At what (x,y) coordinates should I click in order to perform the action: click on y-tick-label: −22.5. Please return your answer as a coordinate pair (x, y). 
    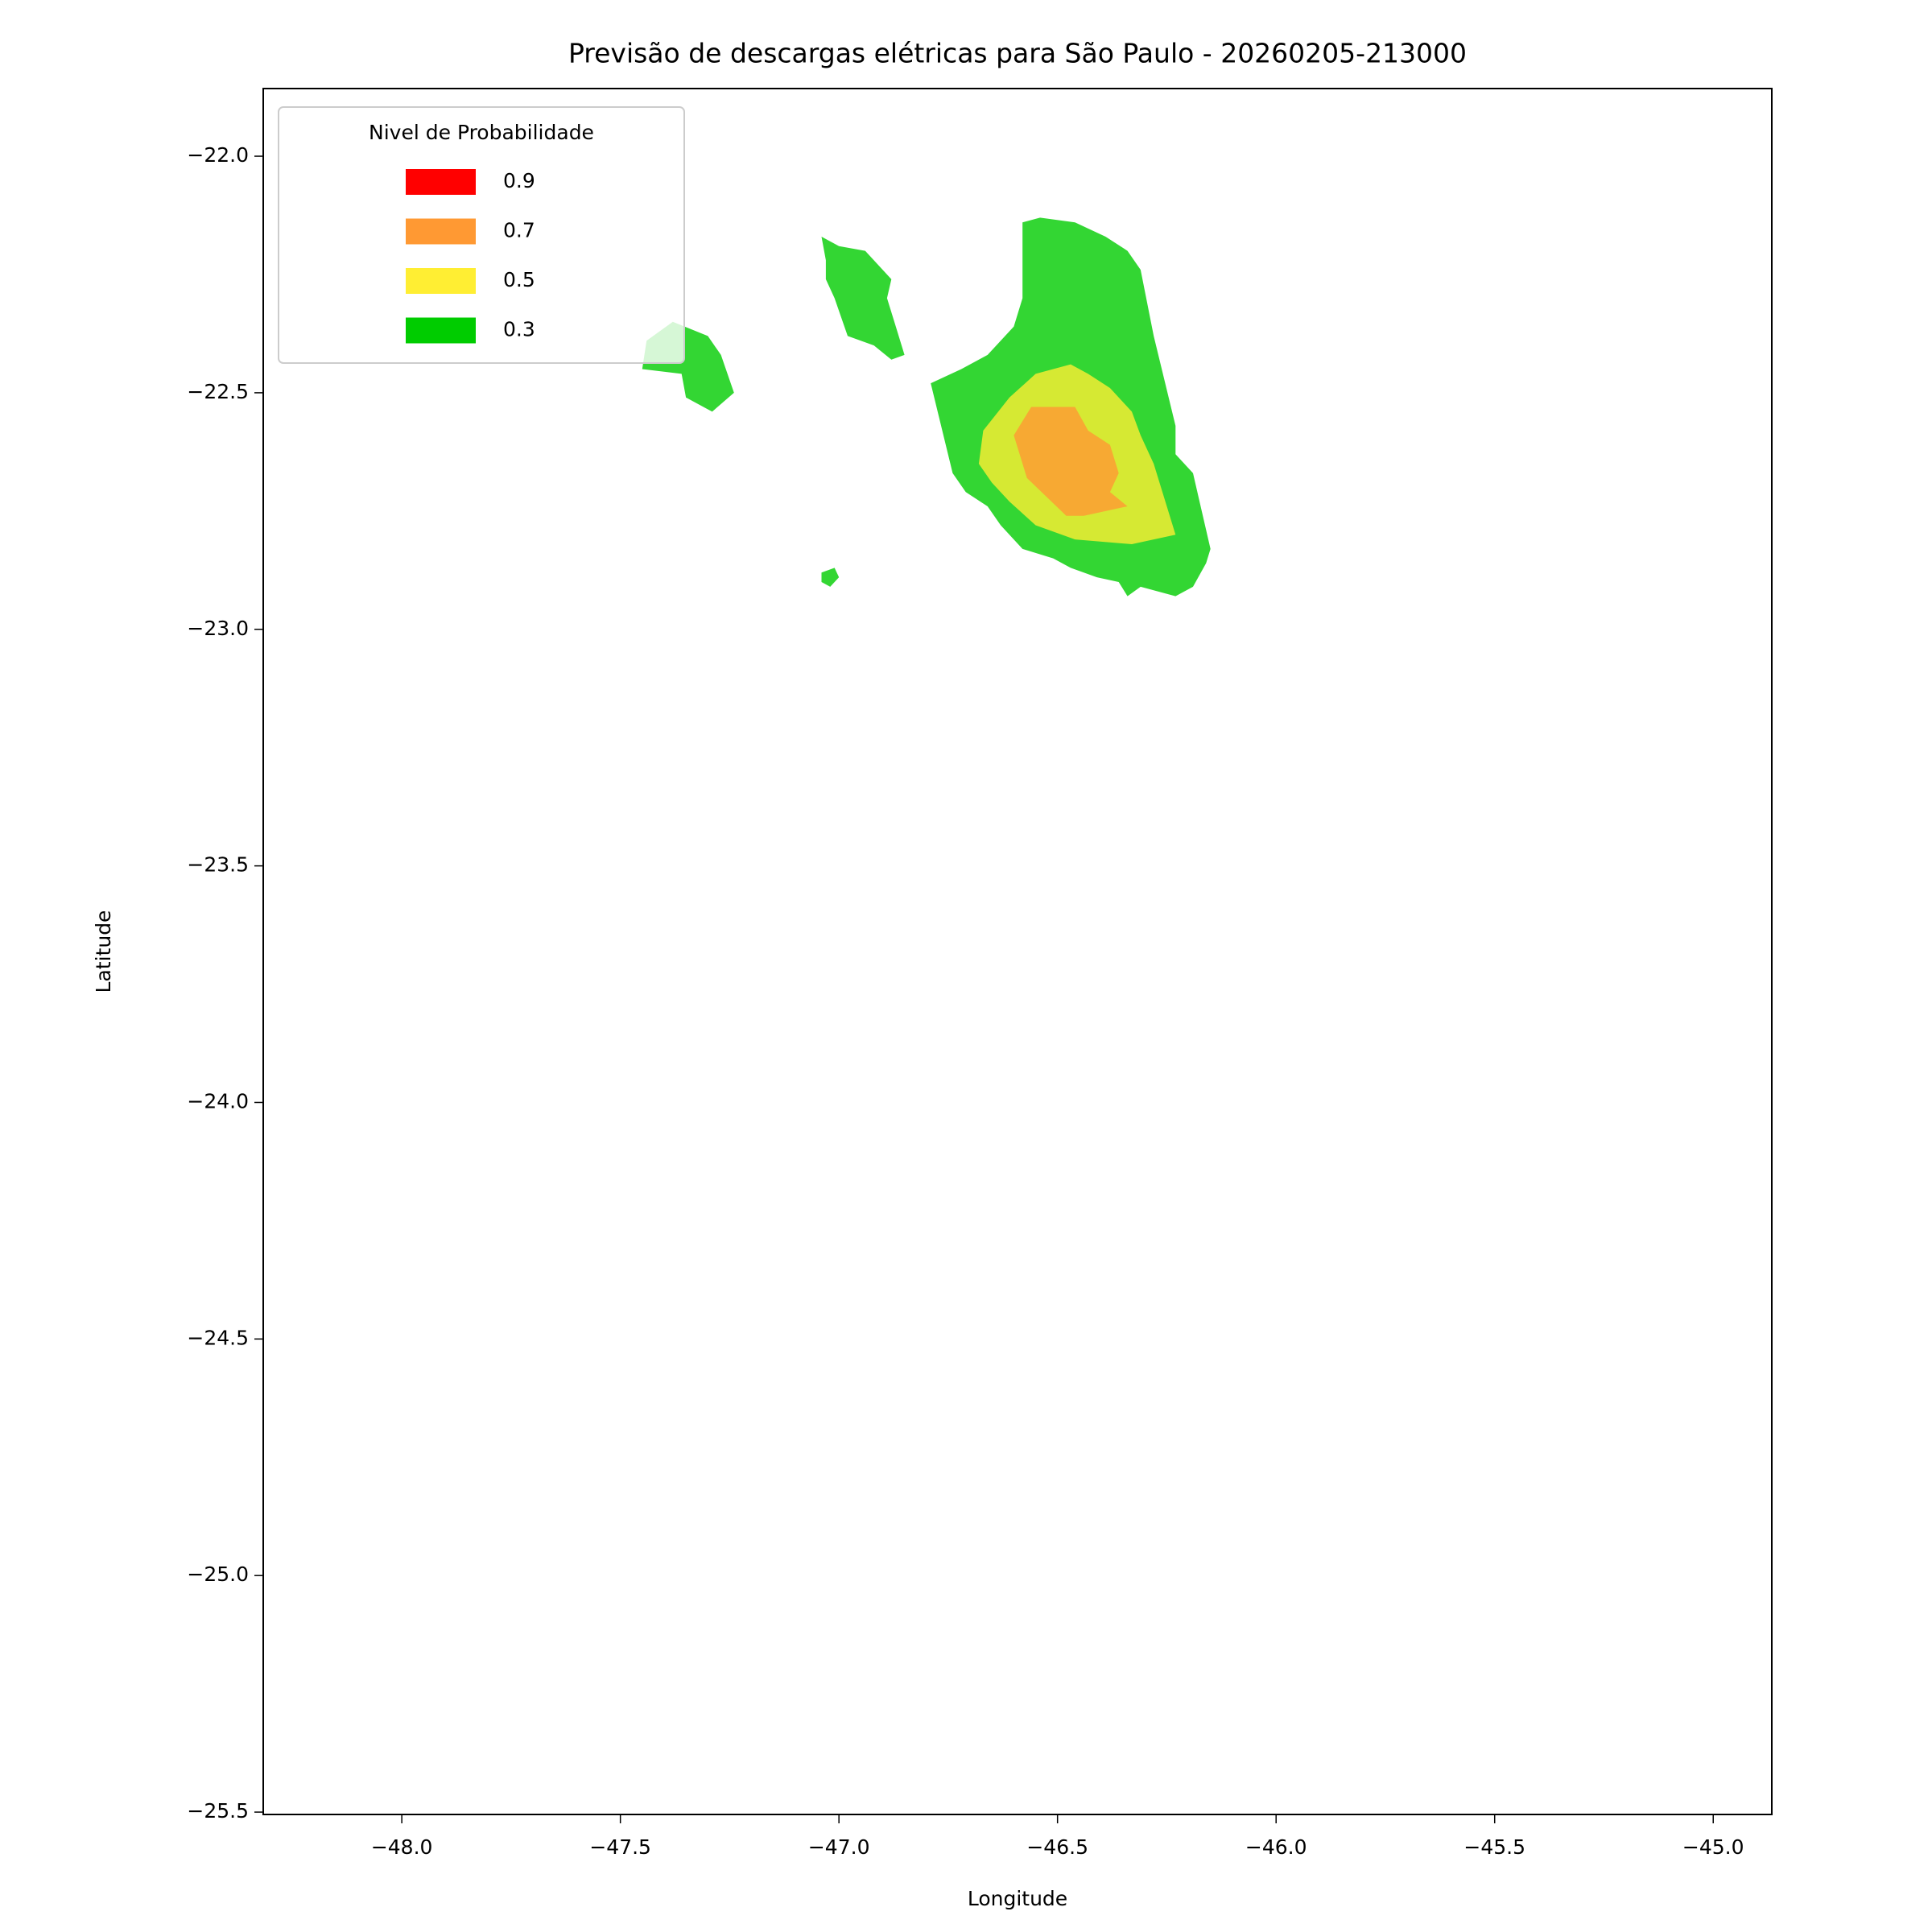
    Looking at the image, I should click on (218, 391).